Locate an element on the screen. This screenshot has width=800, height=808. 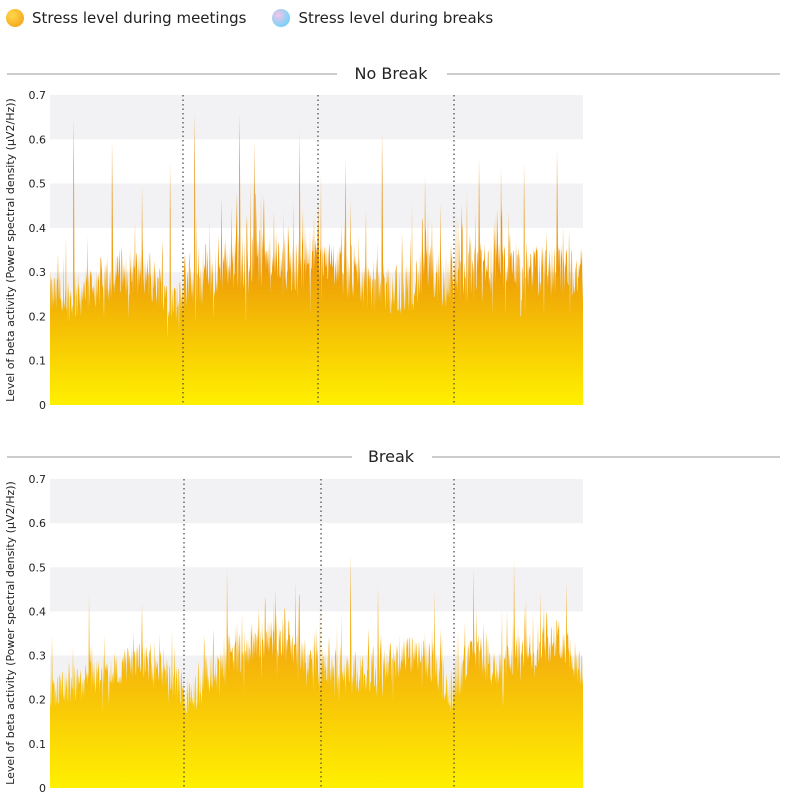
meetings-swatch-icon is located at coordinates (15, 18).